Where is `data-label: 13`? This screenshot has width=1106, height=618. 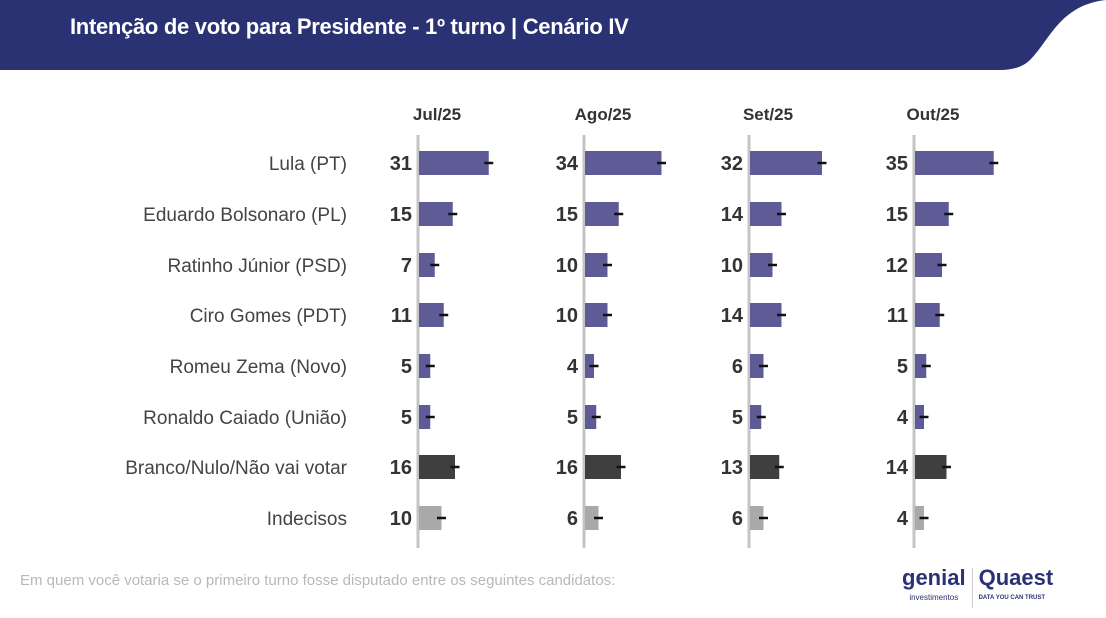 data-label: 13 is located at coordinates (732, 468).